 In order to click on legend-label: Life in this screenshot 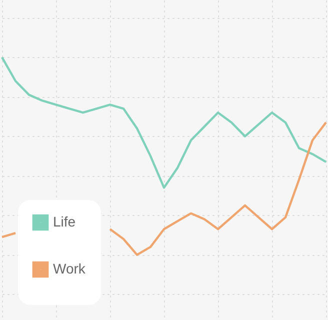, I will do `click(64, 222)`.